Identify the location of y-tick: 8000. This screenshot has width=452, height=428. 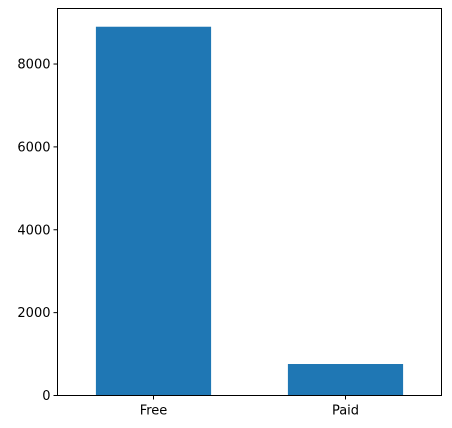
(37, 65).